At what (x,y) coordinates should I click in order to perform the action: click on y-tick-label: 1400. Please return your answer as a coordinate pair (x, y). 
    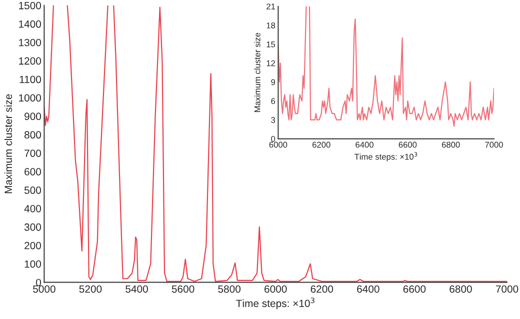
    Looking at the image, I should click on (30, 24).